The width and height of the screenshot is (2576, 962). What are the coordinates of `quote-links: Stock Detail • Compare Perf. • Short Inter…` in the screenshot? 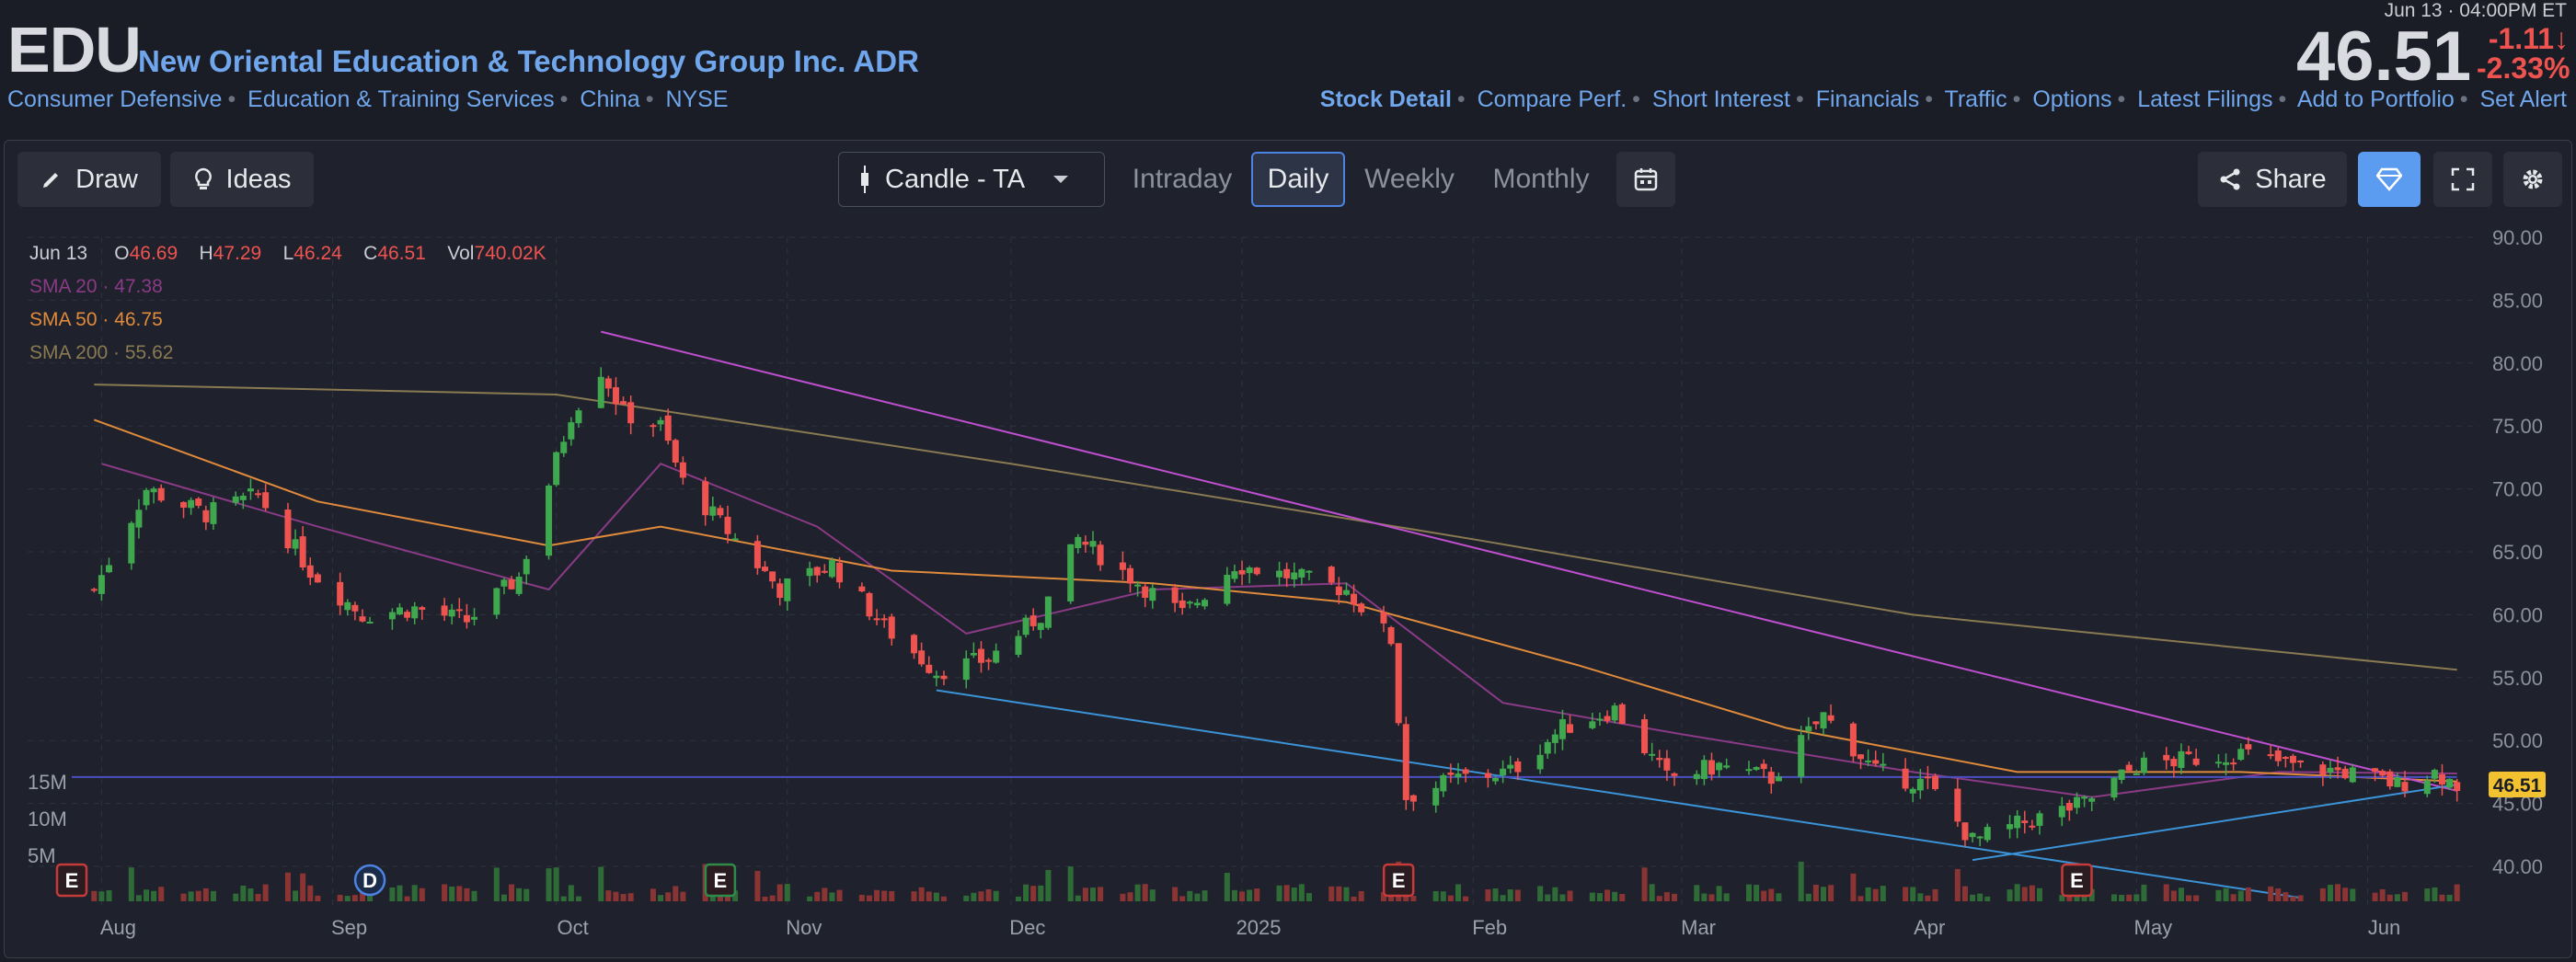 It's located at (1943, 99).